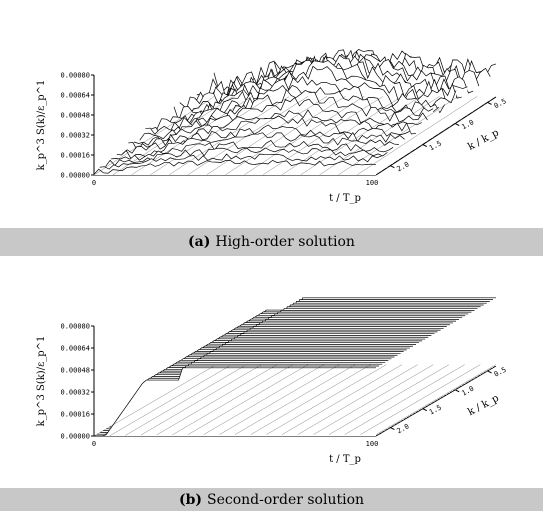 The image size is (543, 511). I want to click on caption-a: (a) High-order solution, so click(271, 242).